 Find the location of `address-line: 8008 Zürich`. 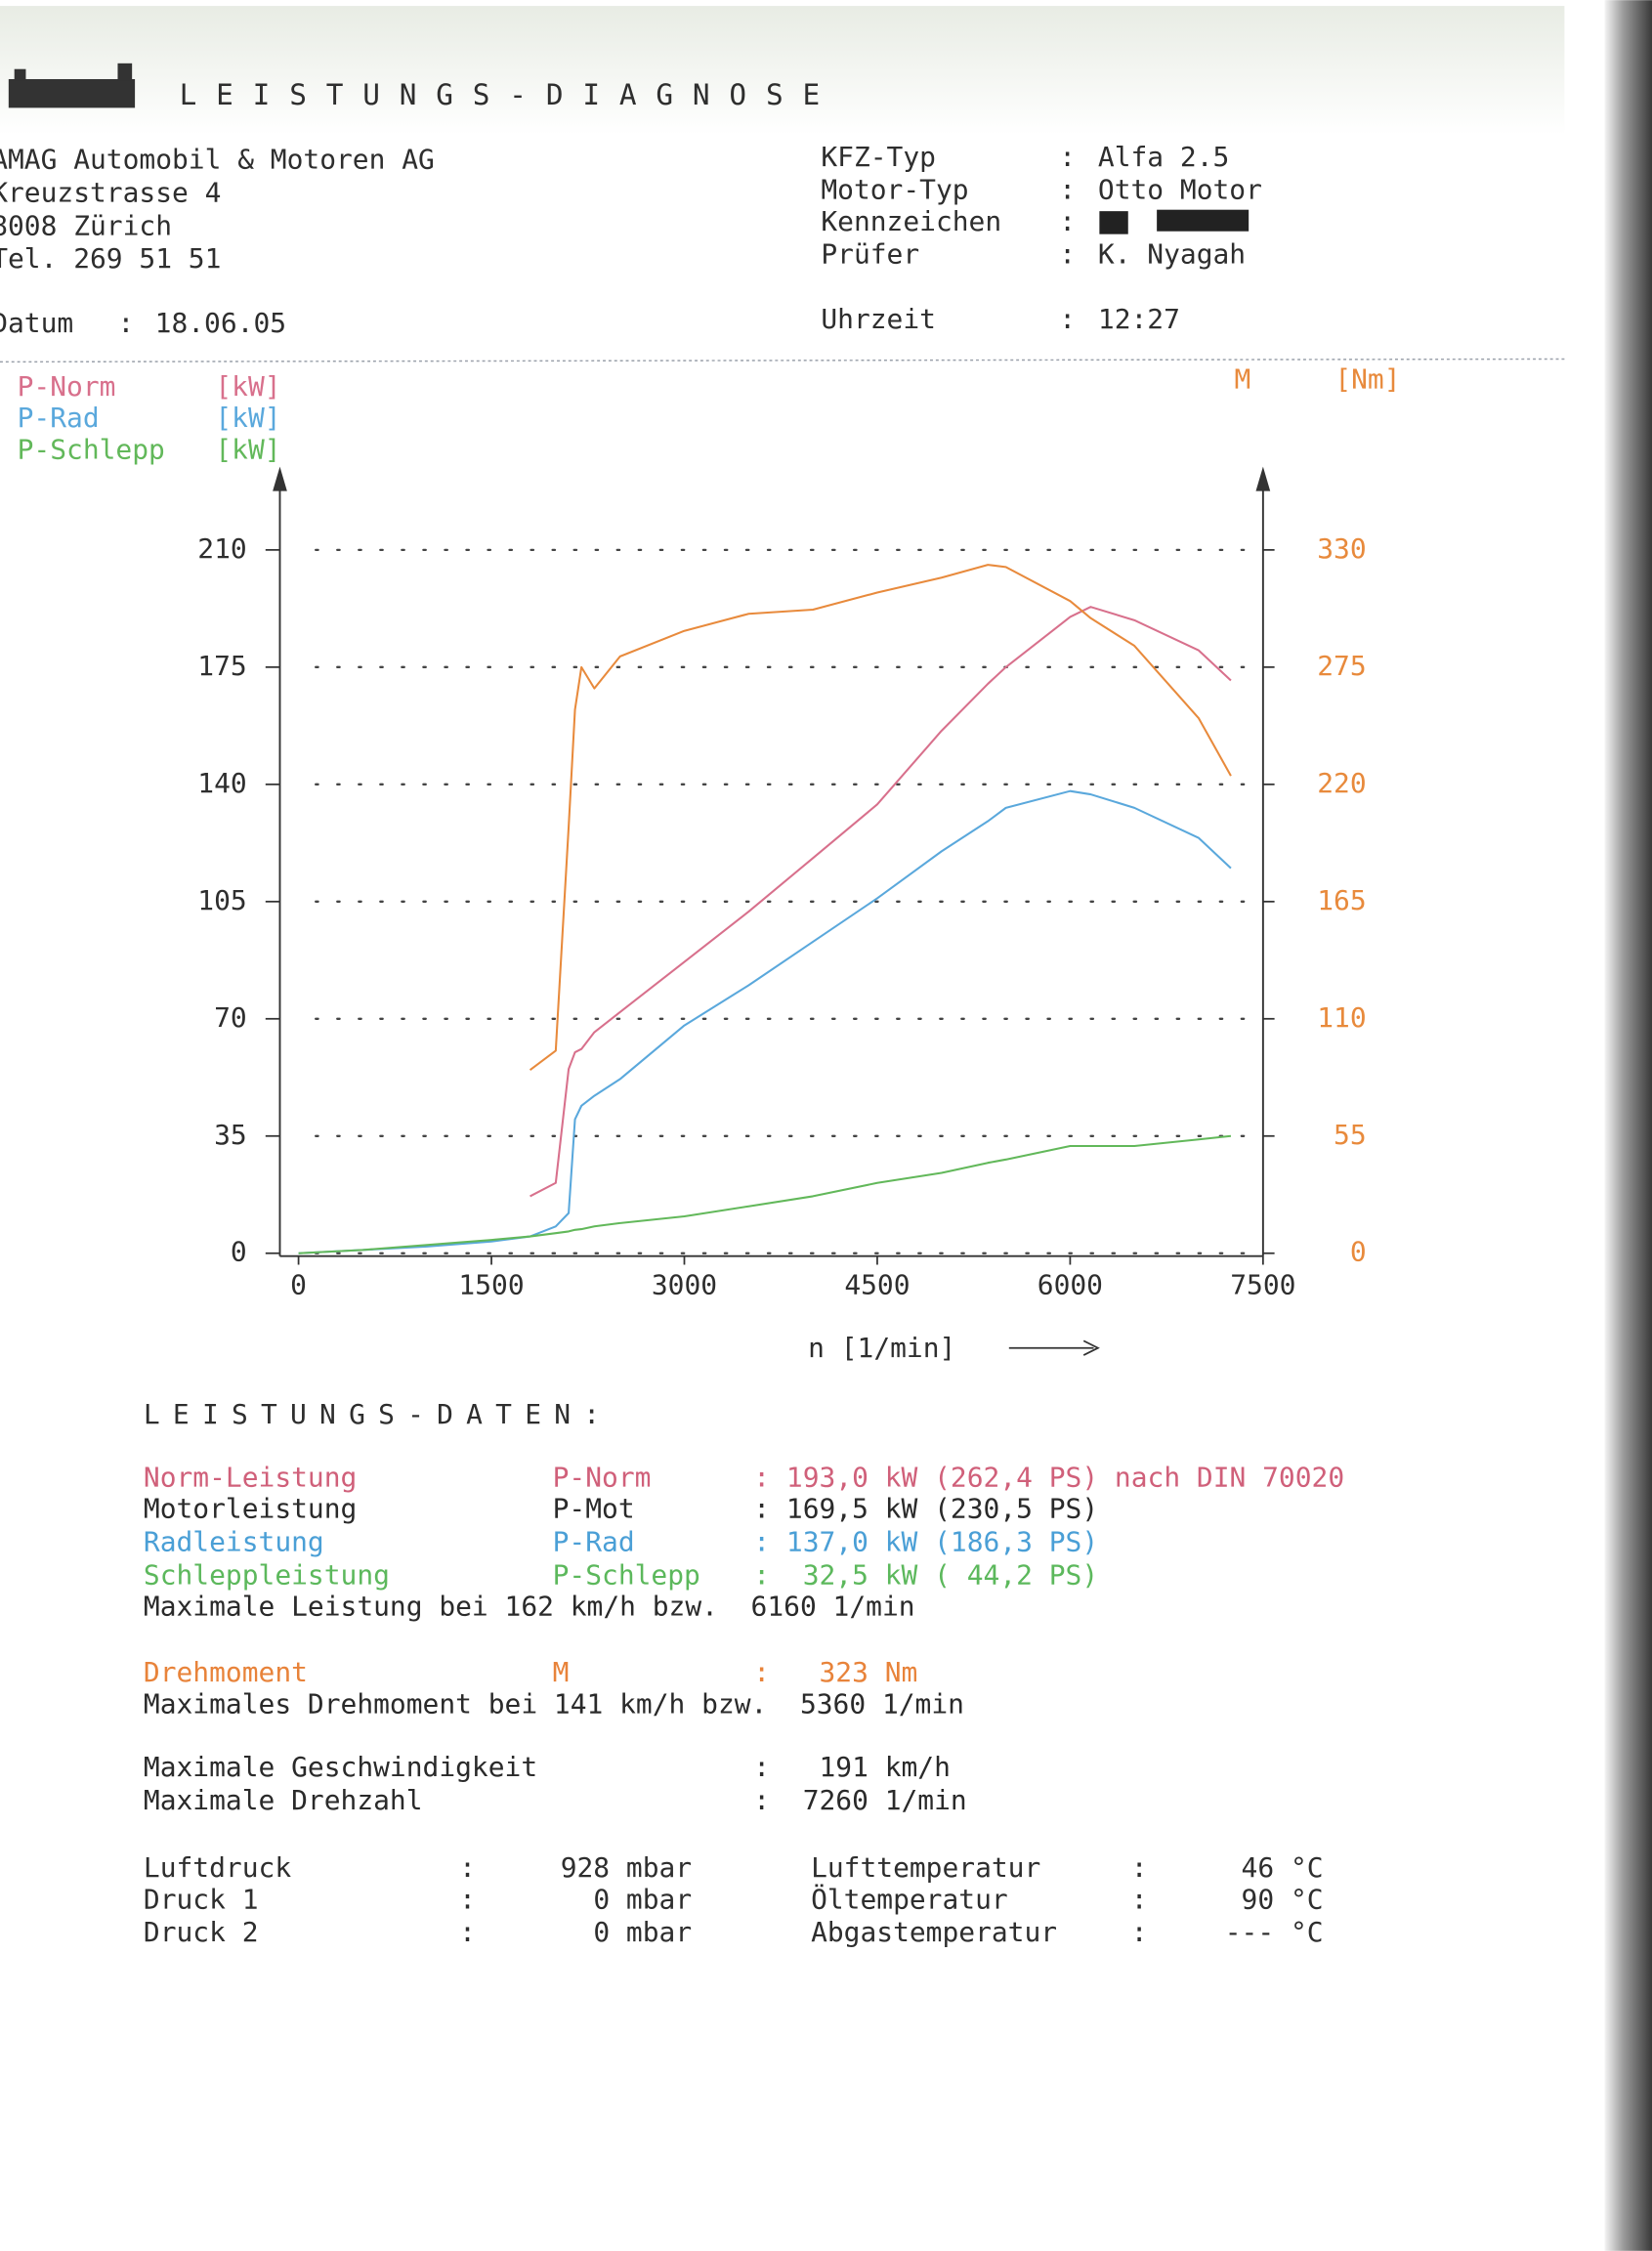

address-line: 8008 Zürich is located at coordinates (86, 225).